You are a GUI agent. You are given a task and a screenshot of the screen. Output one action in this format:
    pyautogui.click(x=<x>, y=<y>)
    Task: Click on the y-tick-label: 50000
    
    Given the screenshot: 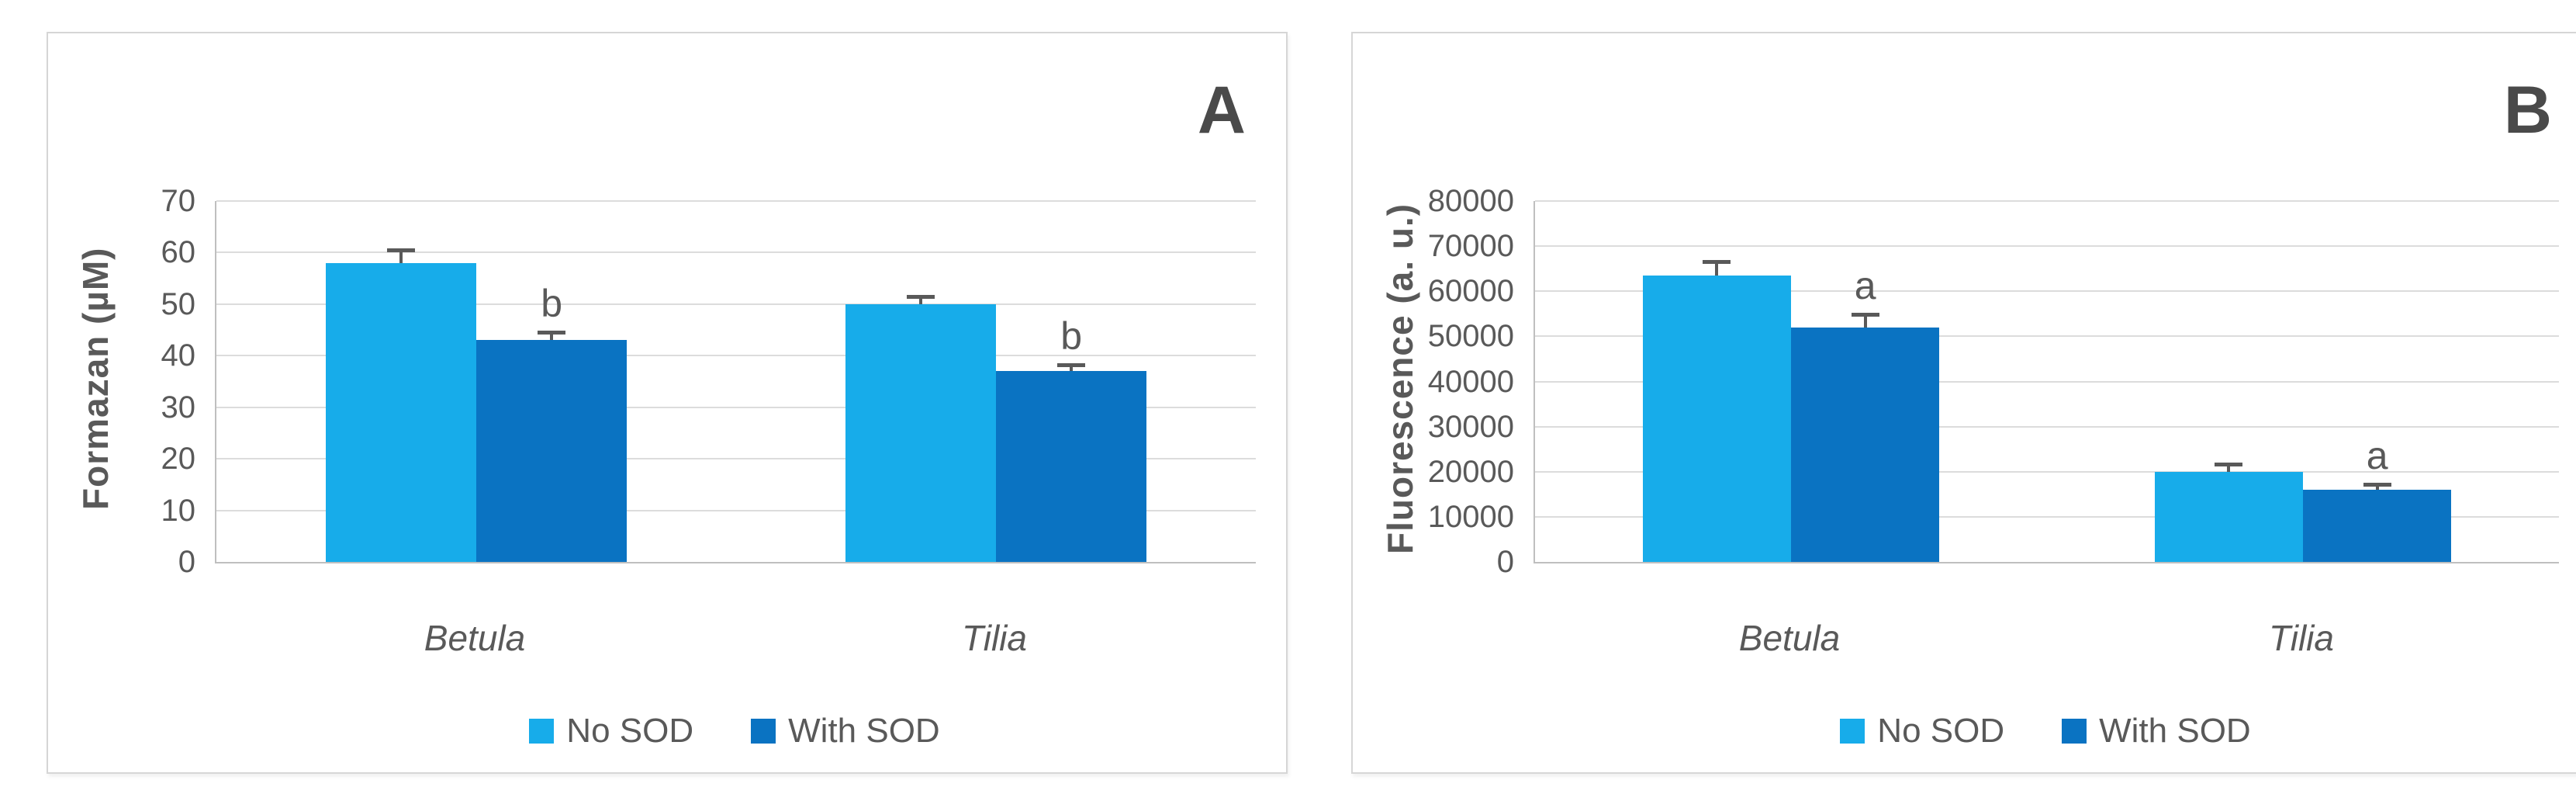 What is the action you would take?
    pyautogui.click(x=1470, y=336)
    